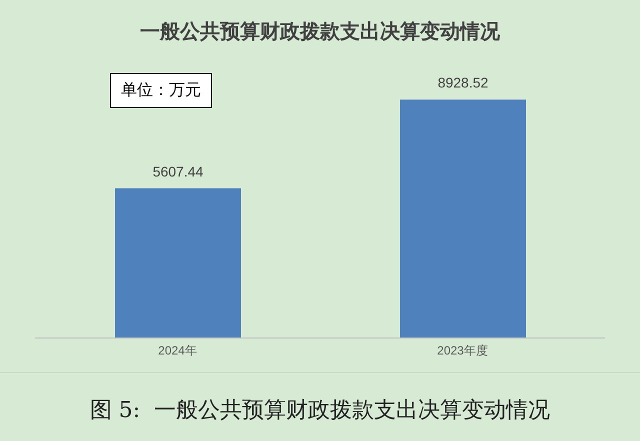  Describe the element at coordinates (178, 171) in the screenshot. I see `data-label: 5607.44` at that location.